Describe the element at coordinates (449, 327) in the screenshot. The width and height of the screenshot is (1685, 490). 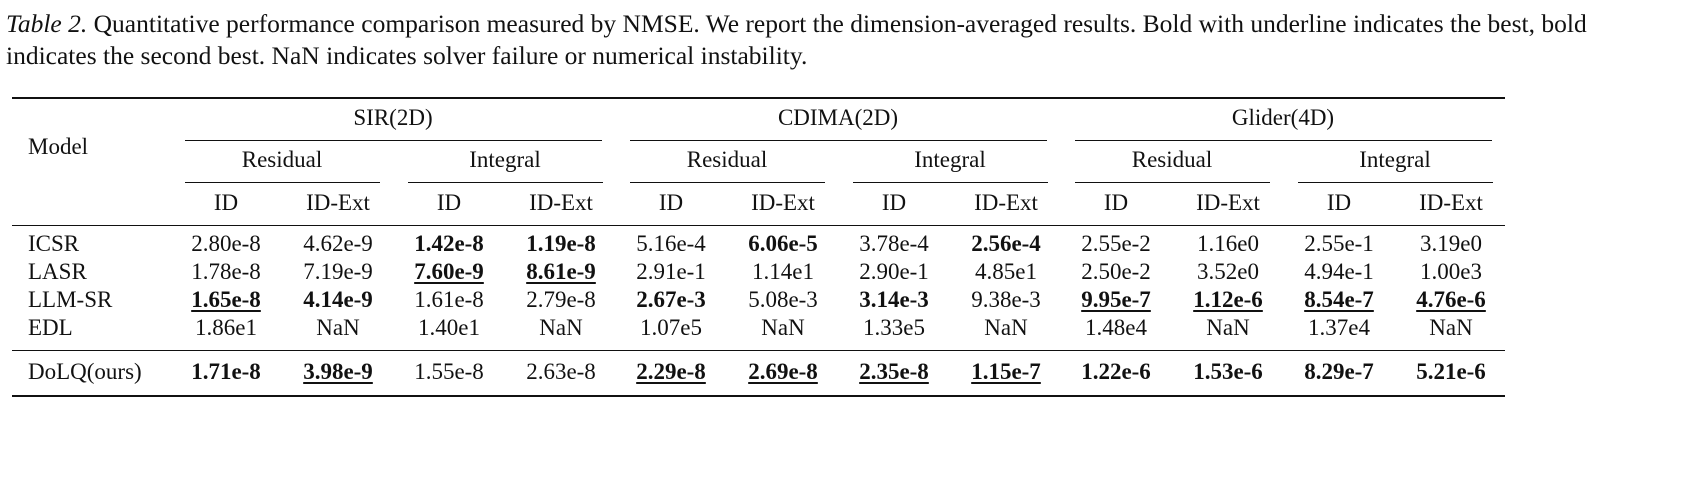
I see `cell-value: 1.40e1` at that location.